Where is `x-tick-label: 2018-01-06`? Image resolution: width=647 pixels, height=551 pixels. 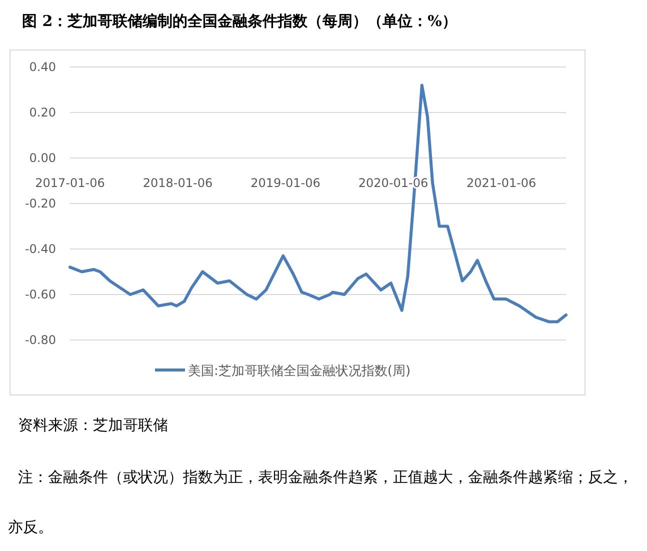 x-tick-label: 2018-01-06 is located at coordinates (177, 183).